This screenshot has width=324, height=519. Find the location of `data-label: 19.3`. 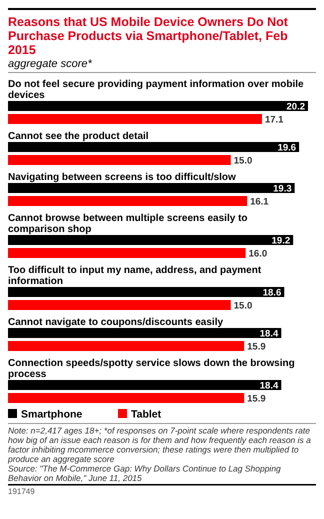

data-label: 19.3 is located at coordinates (282, 189).